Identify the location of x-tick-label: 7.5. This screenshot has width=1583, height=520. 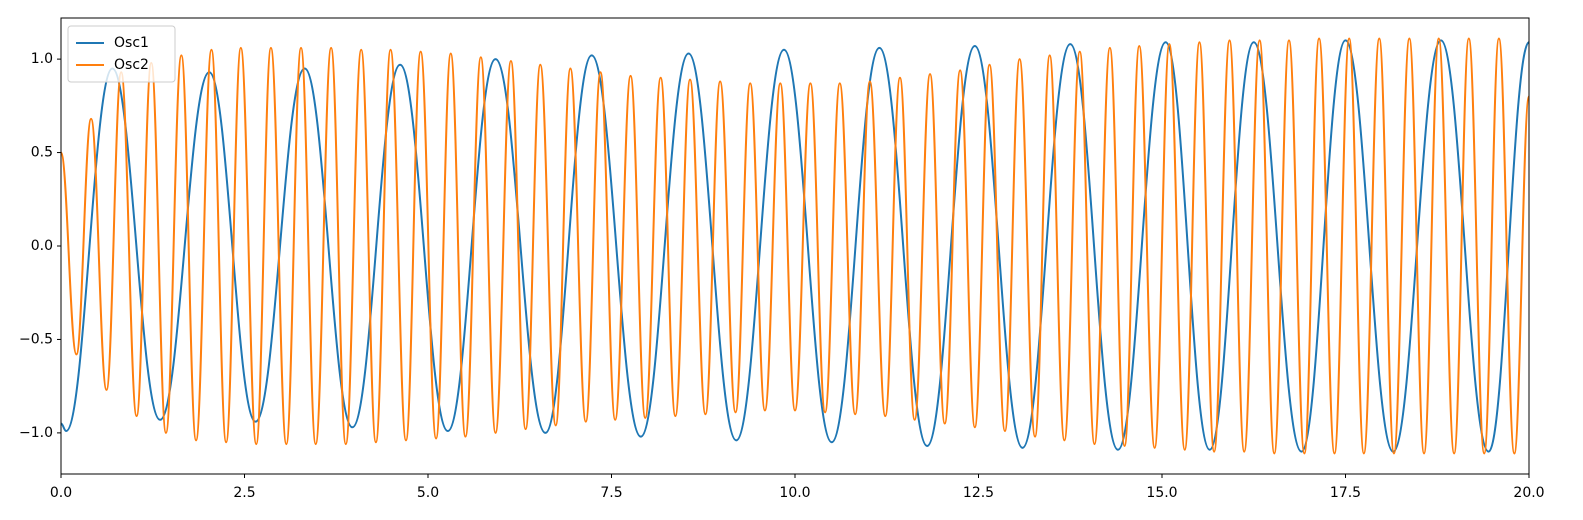
(611, 493).